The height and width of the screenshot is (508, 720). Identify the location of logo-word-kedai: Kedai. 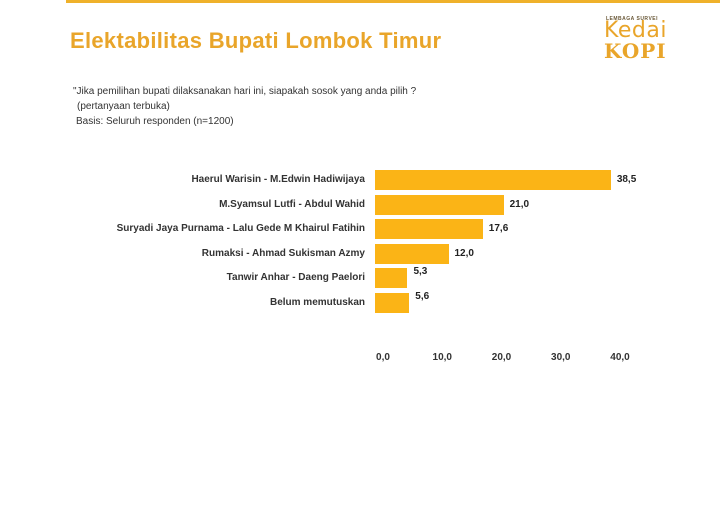
(635, 30).